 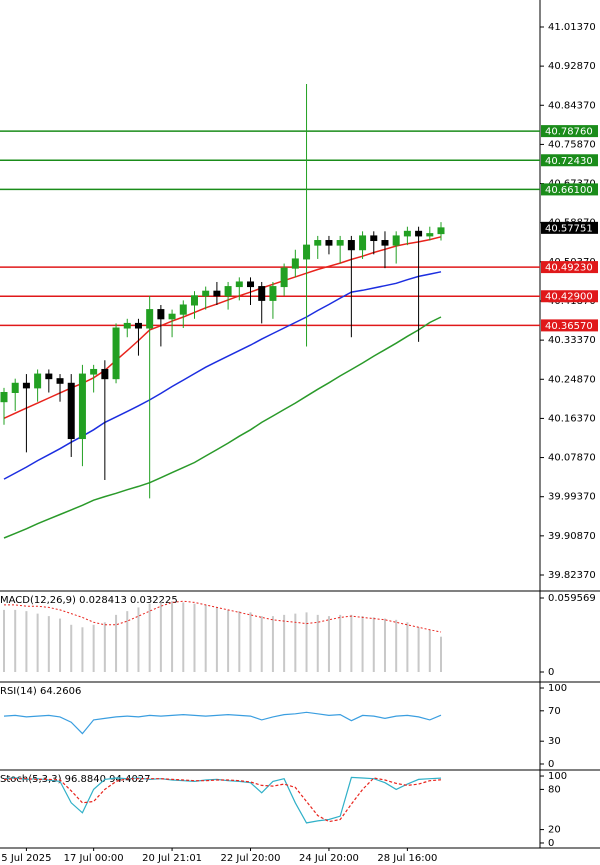 What do you see at coordinates (551, 672) in the screenshot?
I see `y-tick-label: 0` at bounding box center [551, 672].